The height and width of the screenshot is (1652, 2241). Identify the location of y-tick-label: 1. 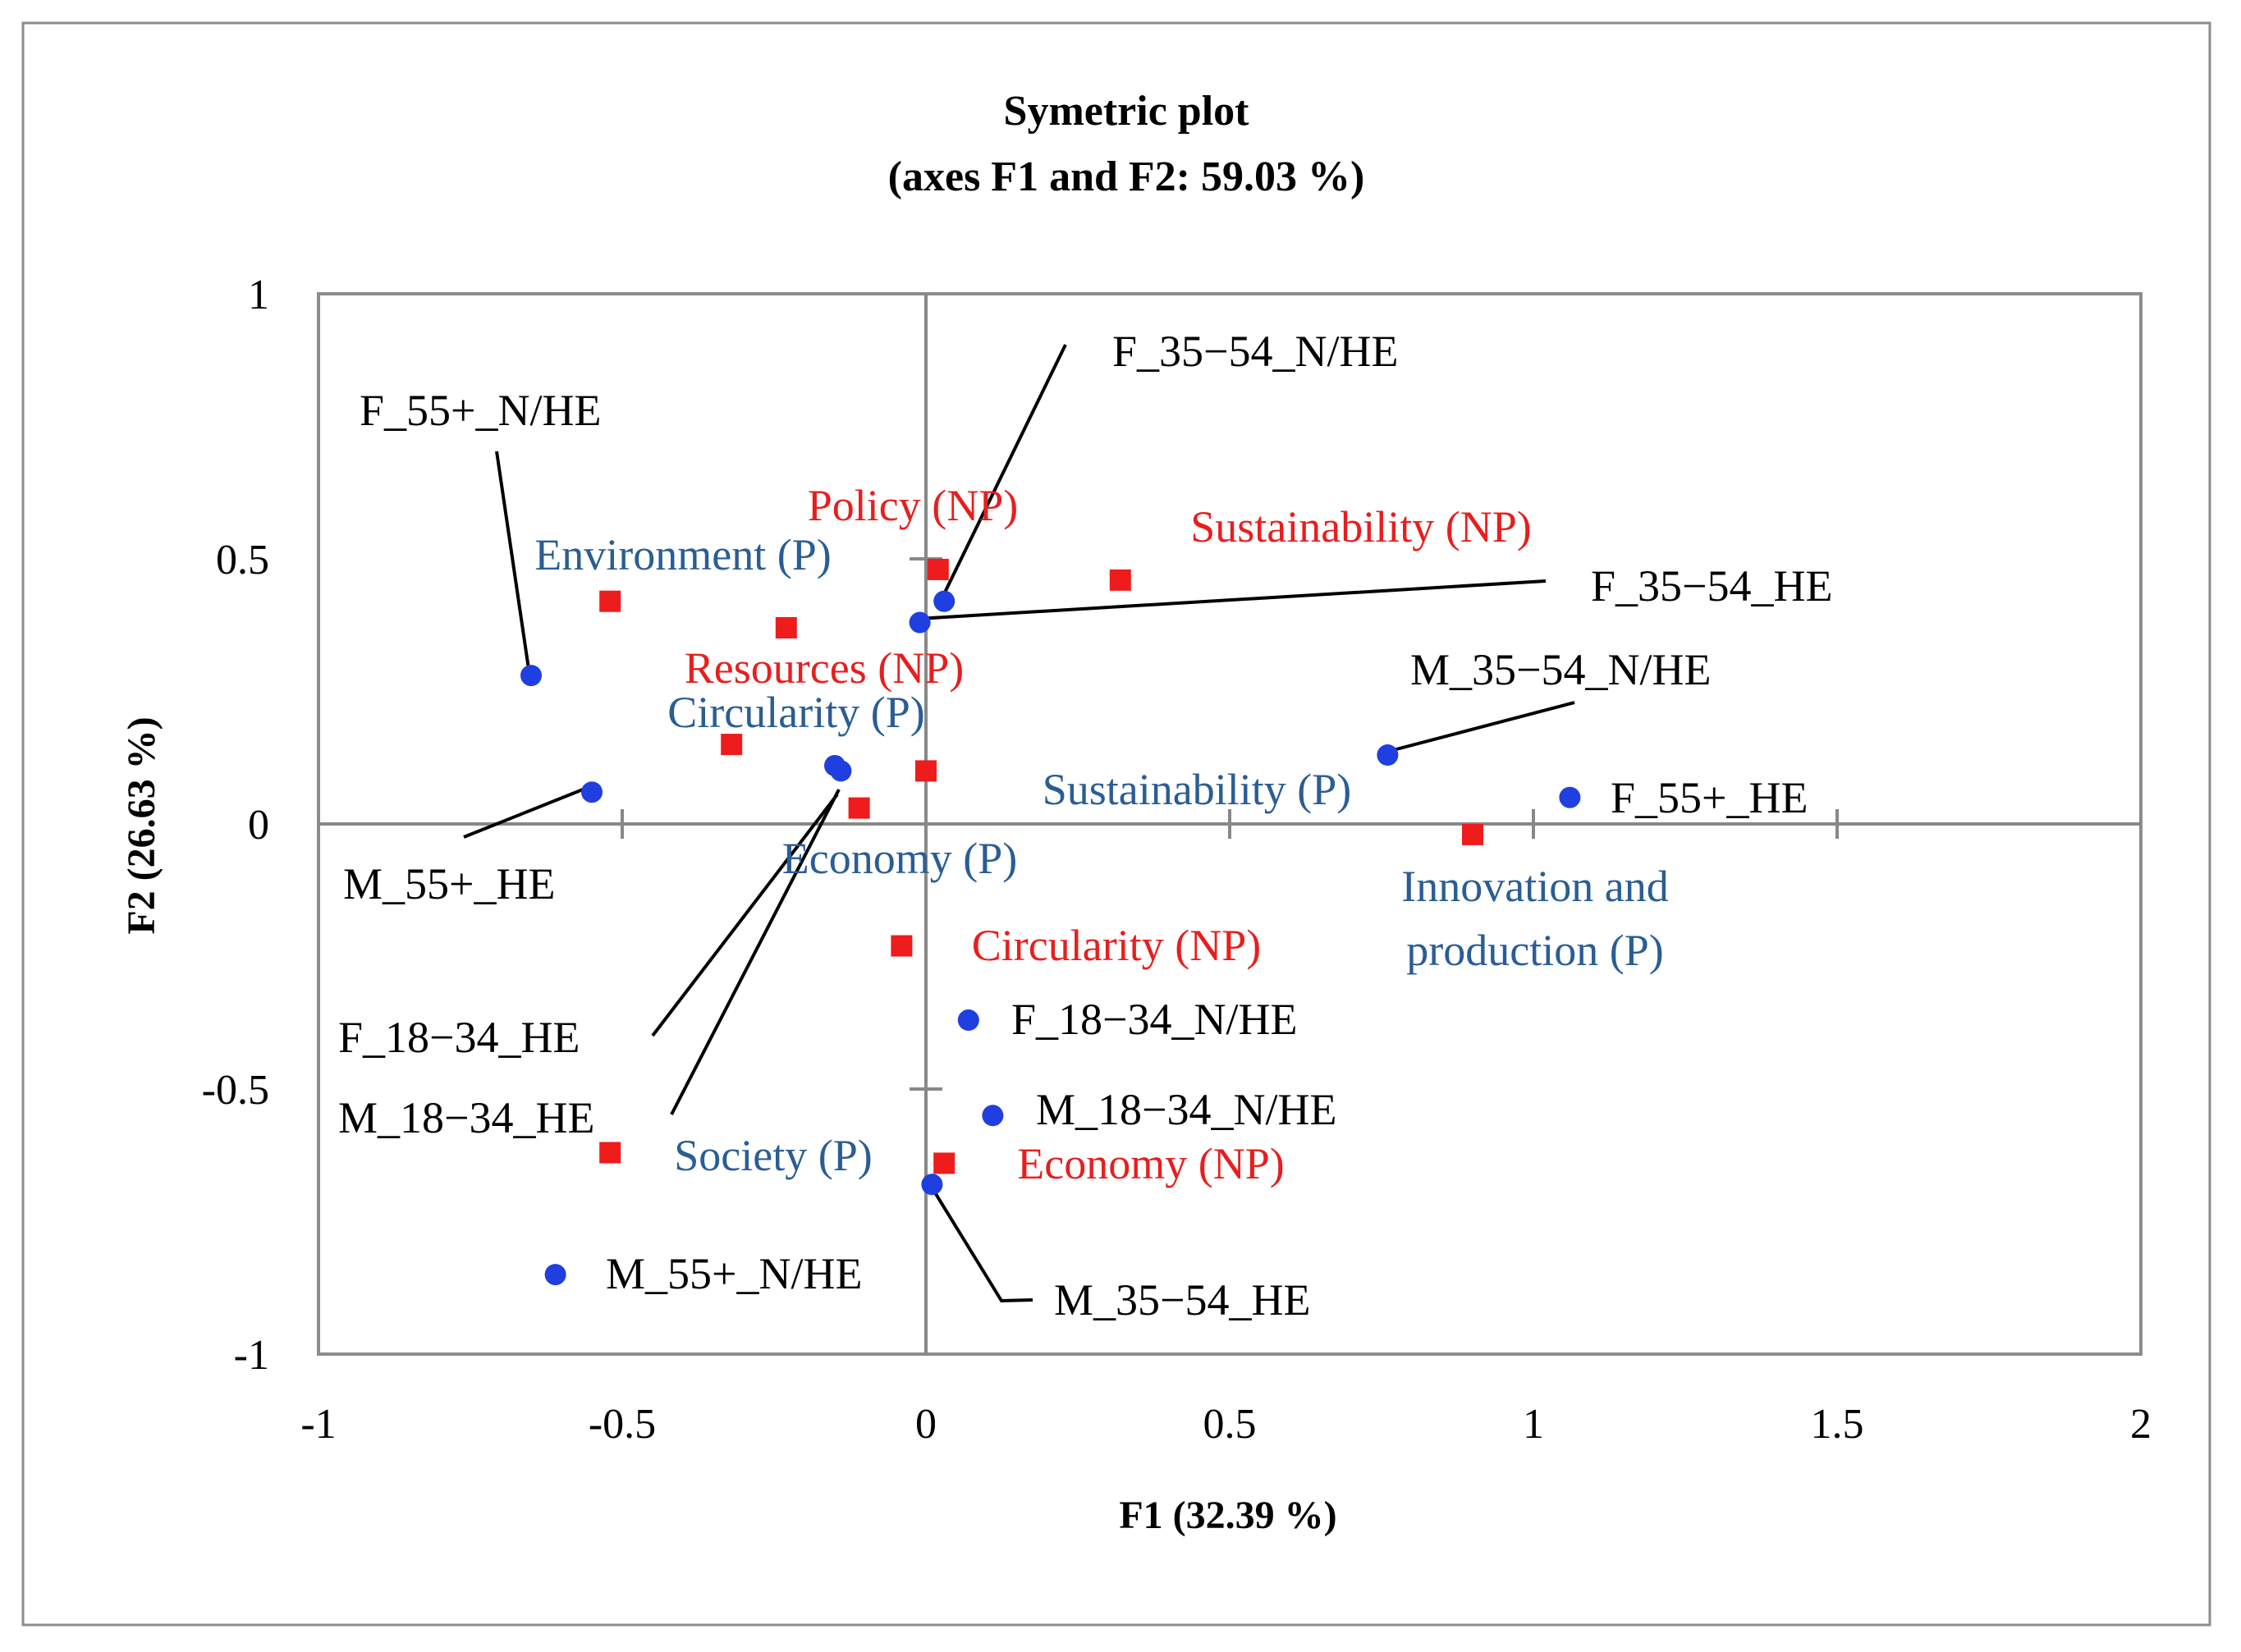
(258, 295).